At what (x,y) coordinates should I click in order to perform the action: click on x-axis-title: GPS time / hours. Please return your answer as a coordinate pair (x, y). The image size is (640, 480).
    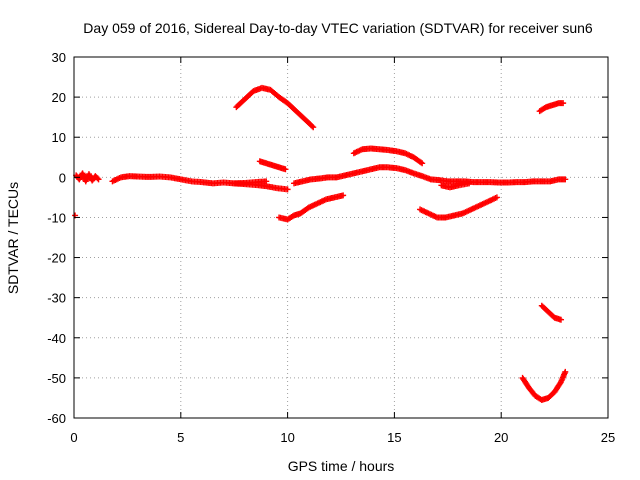
    Looking at the image, I should click on (341, 466).